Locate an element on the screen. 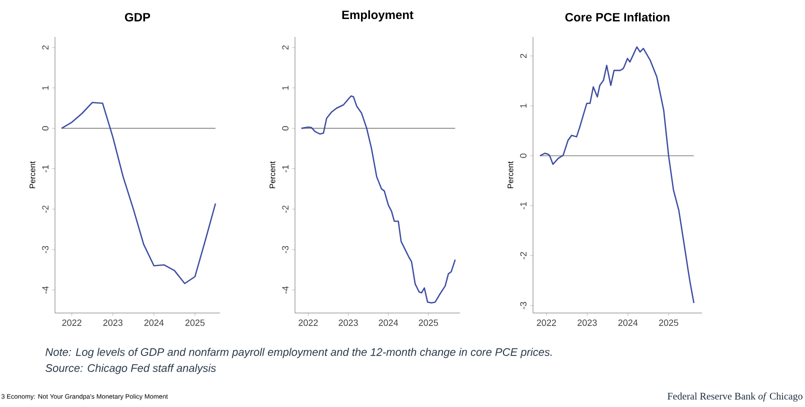 This screenshot has height=407, width=805. chart-title: Core PCE Inflation is located at coordinates (617, 17).